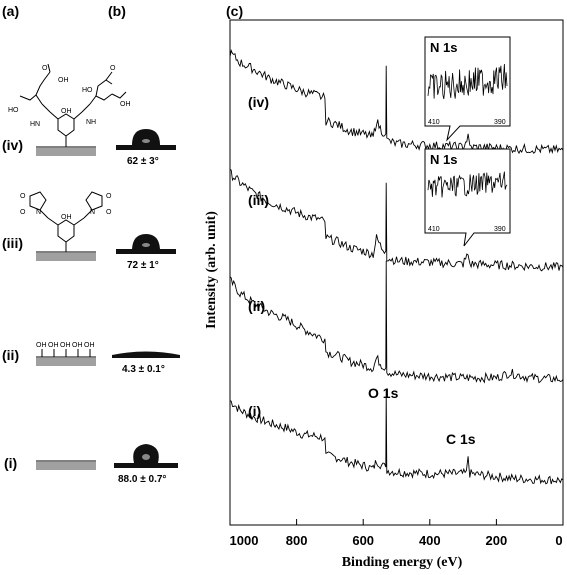 The width and height of the screenshot is (567, 575). I want to click on series-label-iii: (iii), so click(258, 200).